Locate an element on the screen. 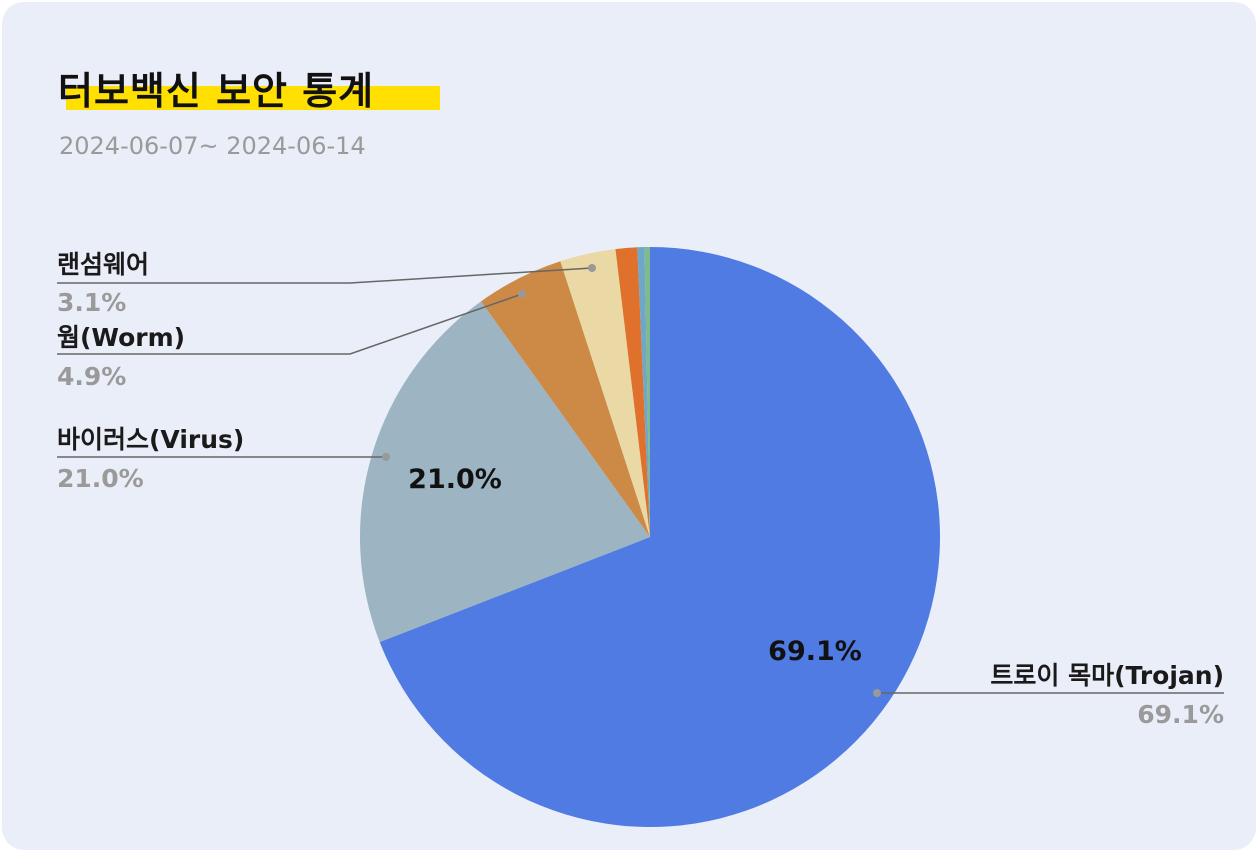  callout-percent: 21.0% is located at coordinates (100, 478).